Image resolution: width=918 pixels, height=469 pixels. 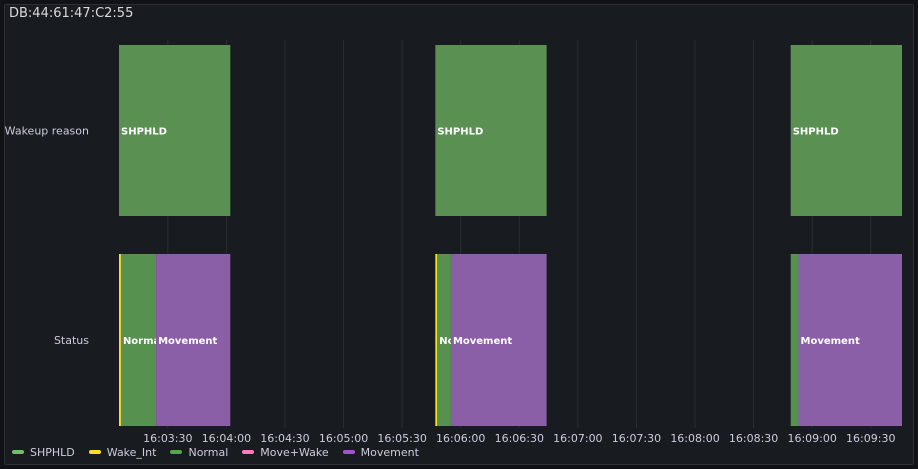 What do you see at coordinates (71, 340) in the screenshot?
I see `row-label: Status` at bounding box center [71, 340].